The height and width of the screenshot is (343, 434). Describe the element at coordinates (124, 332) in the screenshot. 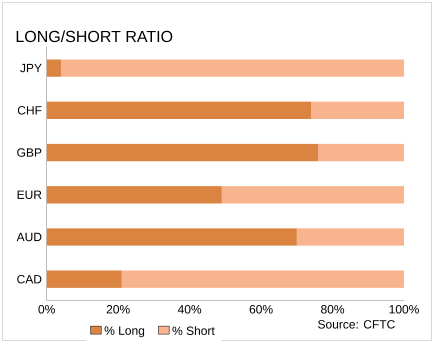

I see `legend-label: % Long` at that location.